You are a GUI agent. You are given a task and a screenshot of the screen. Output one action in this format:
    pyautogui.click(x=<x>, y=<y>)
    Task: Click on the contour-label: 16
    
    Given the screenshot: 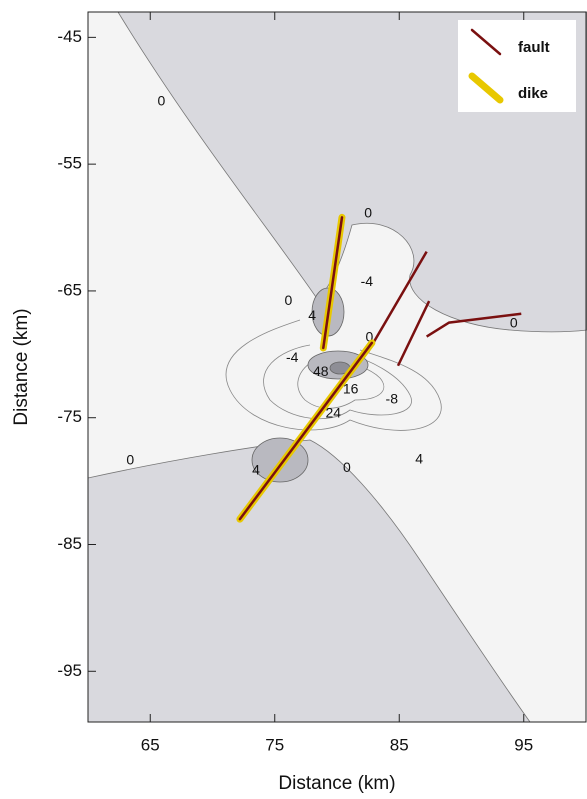 What is the action you would take?
    pyautogui.click(x=351, y=389)
    